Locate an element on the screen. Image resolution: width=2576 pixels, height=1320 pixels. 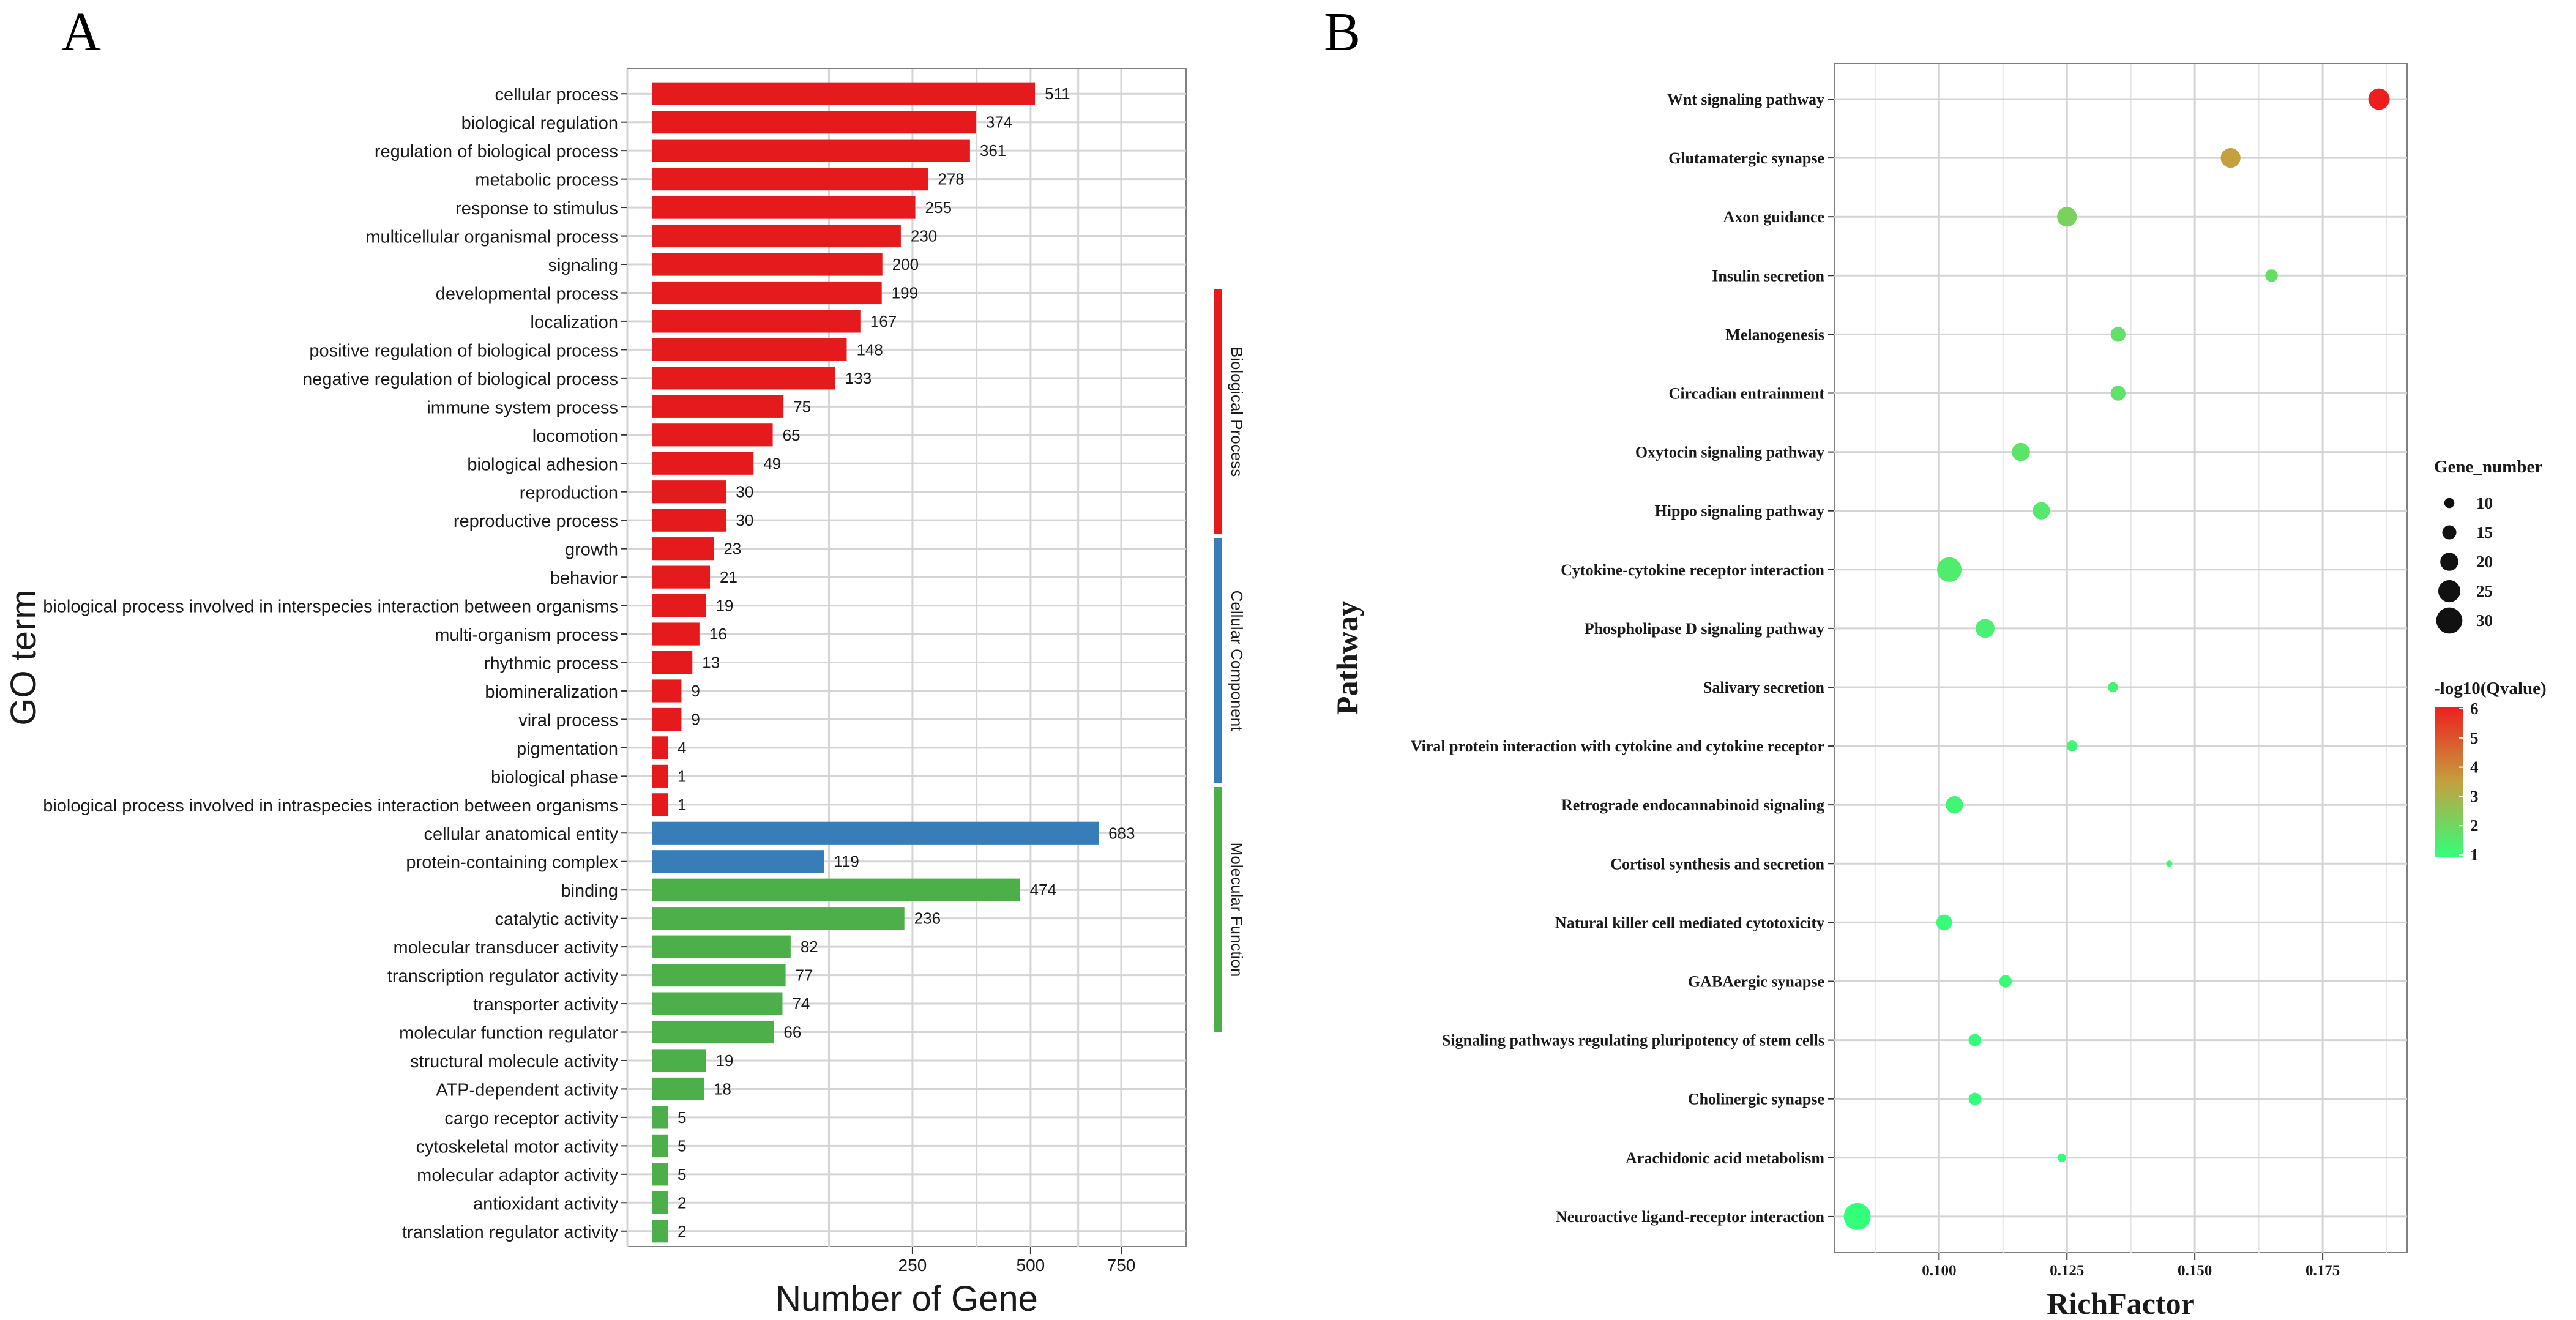
category-label: viral process is located at coordinates (568, 720).